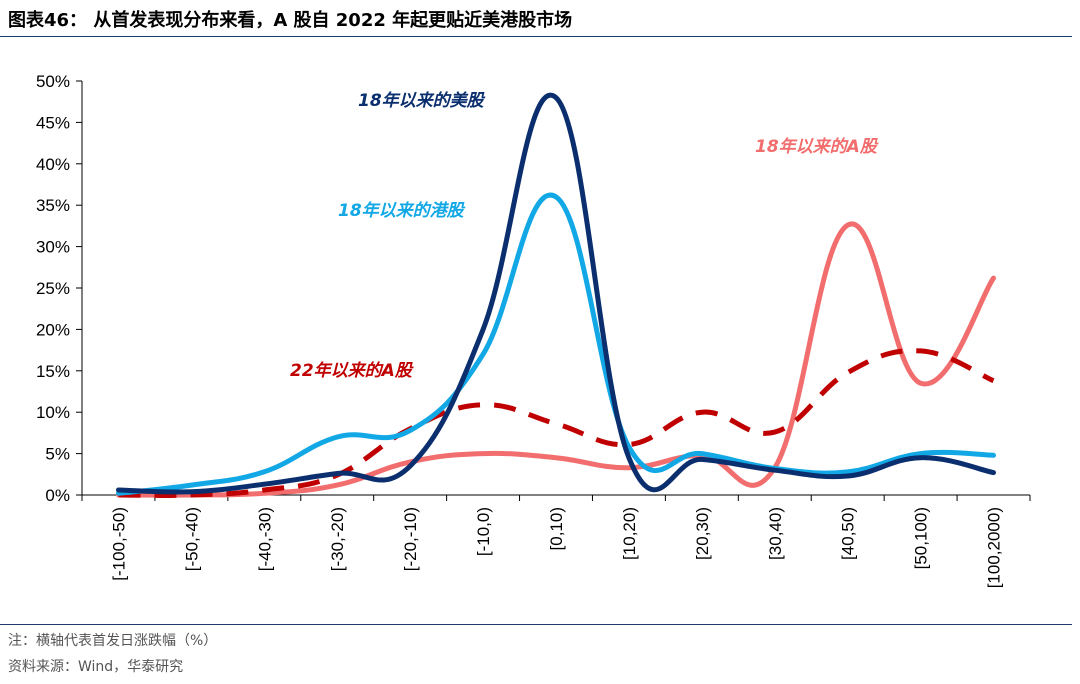 The width and height of the screenshot is (1080, 684). Describe the element at coordinates (53, 371) in the screenshot. I see `y-tick-label: 15%` at that location.